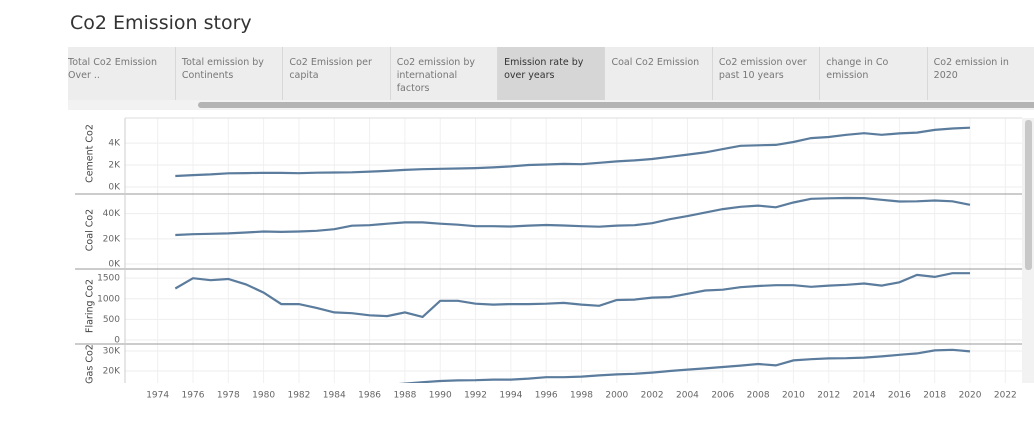 The image size is (1034, 422). I want to click on story-tab: Coal Co2 Emission, so click(657, 73).